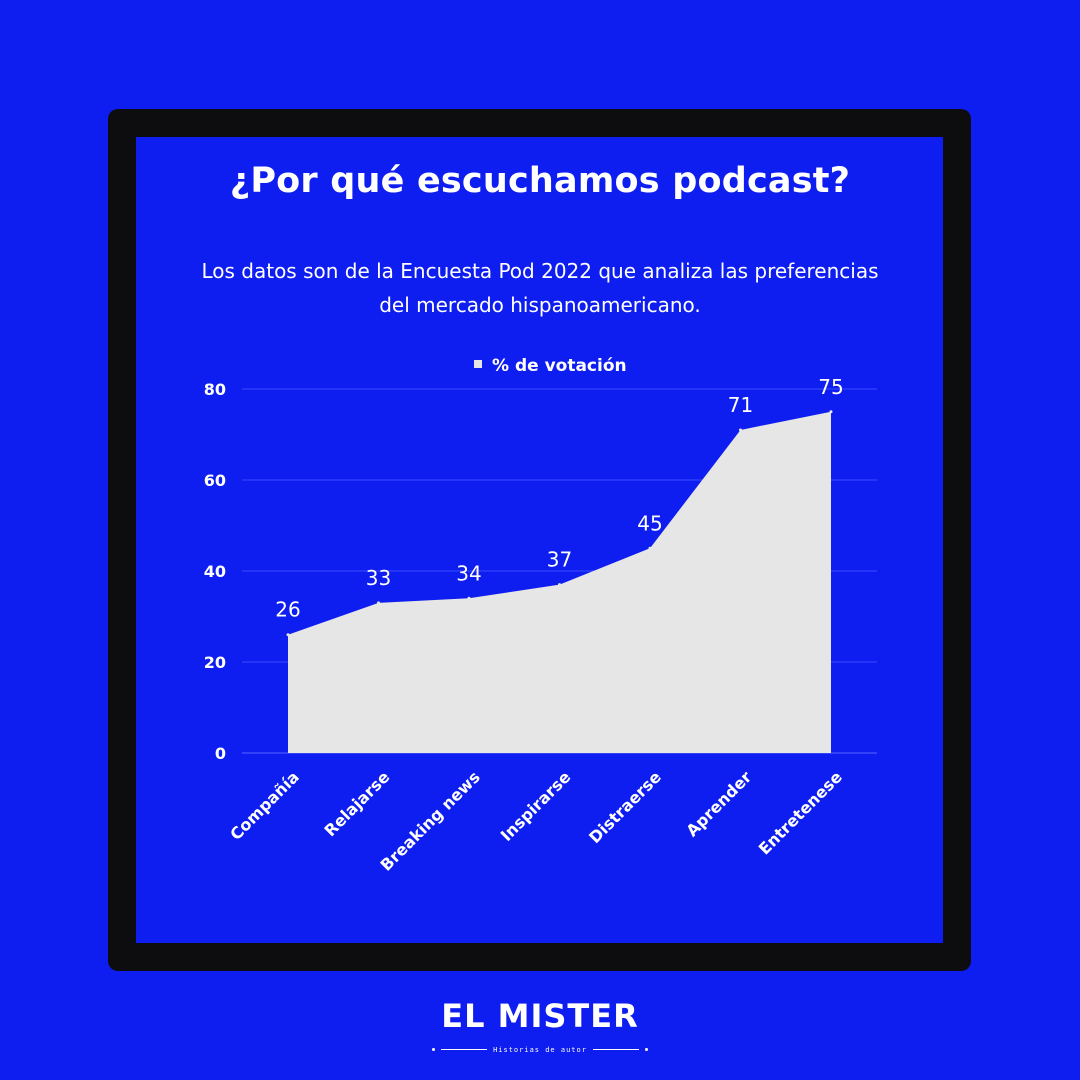 The height and width of the screenshot is (1080, 1080). What do you see at coordinates (540, 1016) in the screenshot?
I see `brand-name: EL MISTER` at bounding box center [540, 1016].